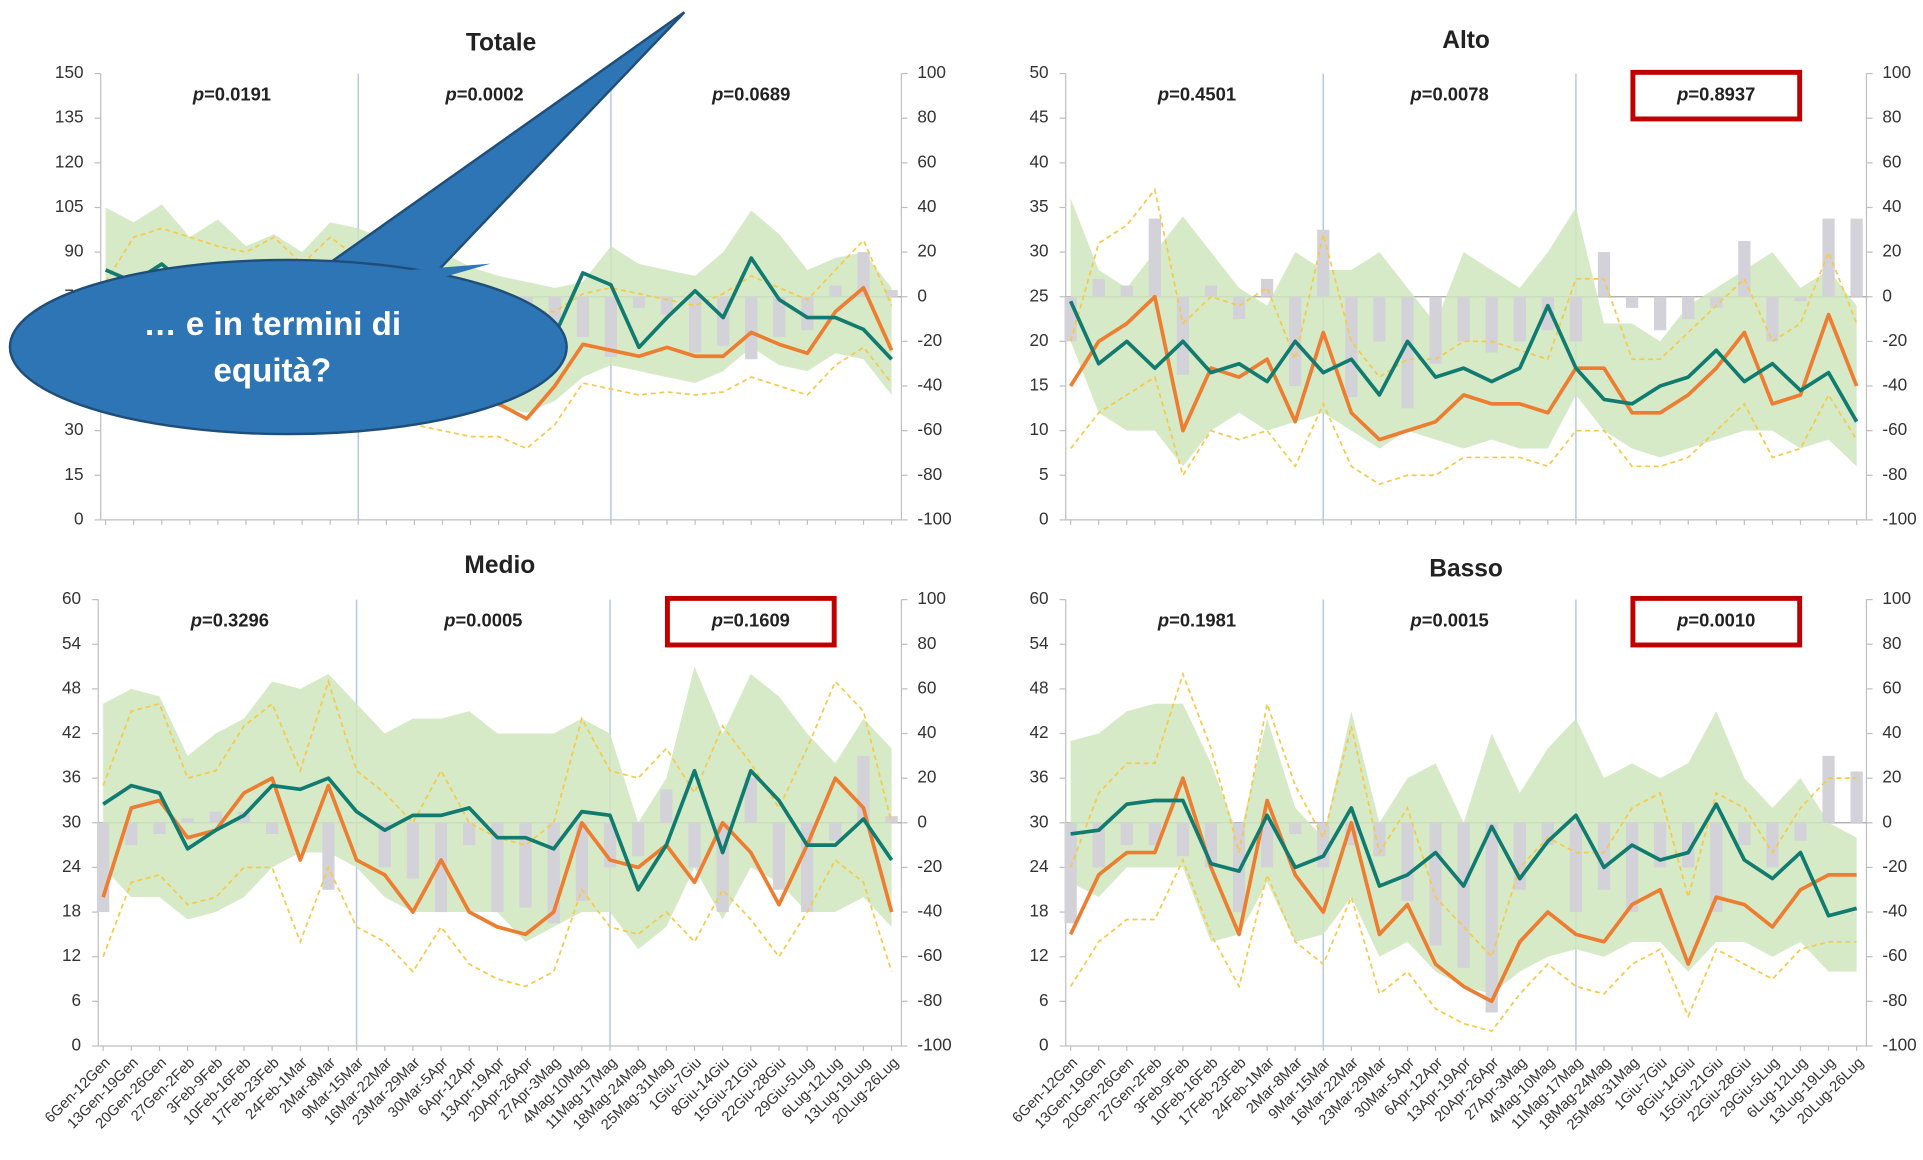  Describe the element at coordinates (273, 371) in the screenshot. I see `callout-text: equità?` at that location.